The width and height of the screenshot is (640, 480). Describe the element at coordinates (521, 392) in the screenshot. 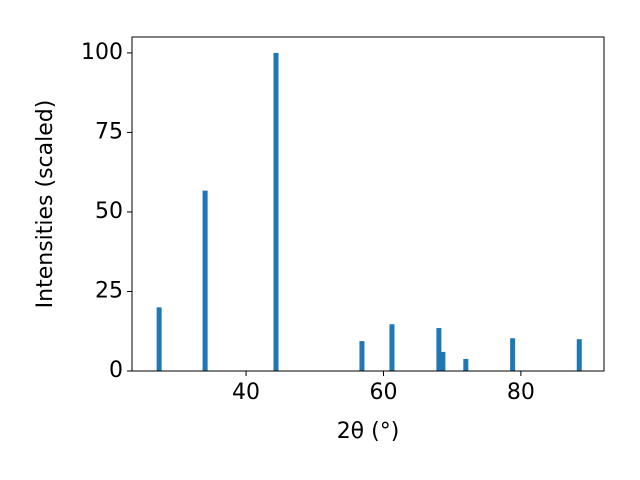

I see `x-tick-label: 80` at that location.